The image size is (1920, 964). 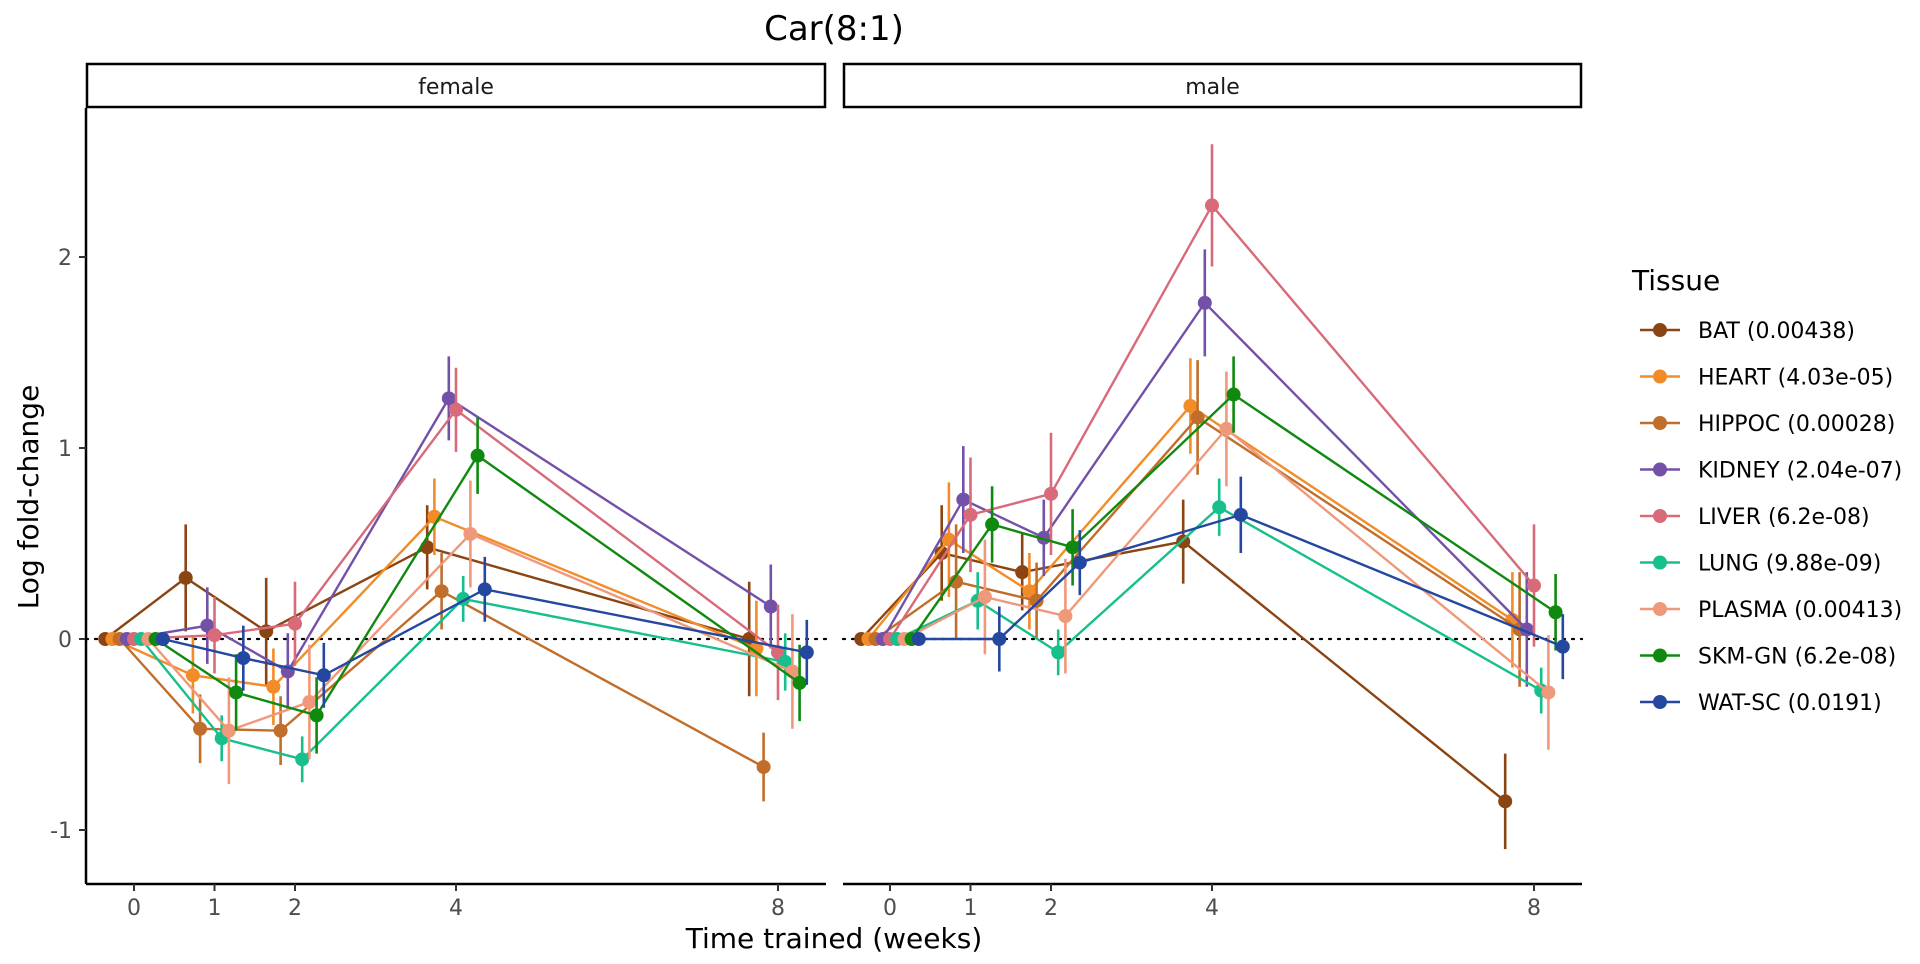 What do you see at coordinates (1796, 424) in the screenshot?
I see `legend-label: HIPPOC (0.00028)` at bounding box center [1796, 424].